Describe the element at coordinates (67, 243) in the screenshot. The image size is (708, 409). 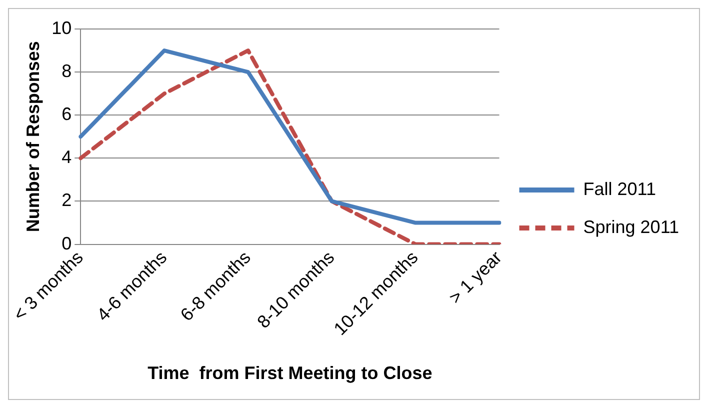
I see `y-tick-label: 0` at that location.